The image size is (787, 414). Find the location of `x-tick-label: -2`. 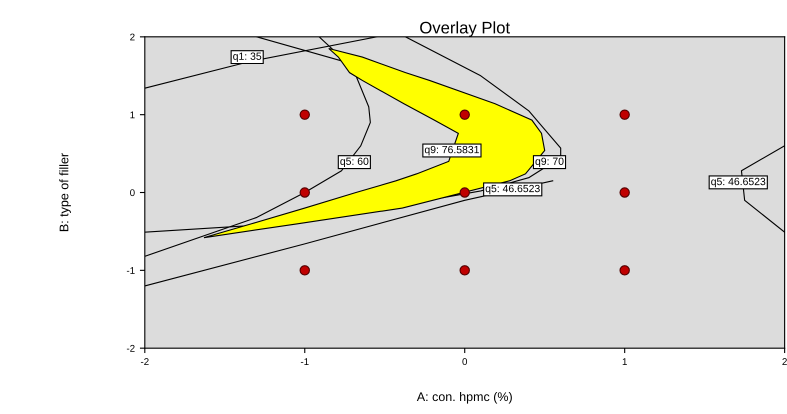

x-tick-label: -2 is located at coordinates (144, 361).